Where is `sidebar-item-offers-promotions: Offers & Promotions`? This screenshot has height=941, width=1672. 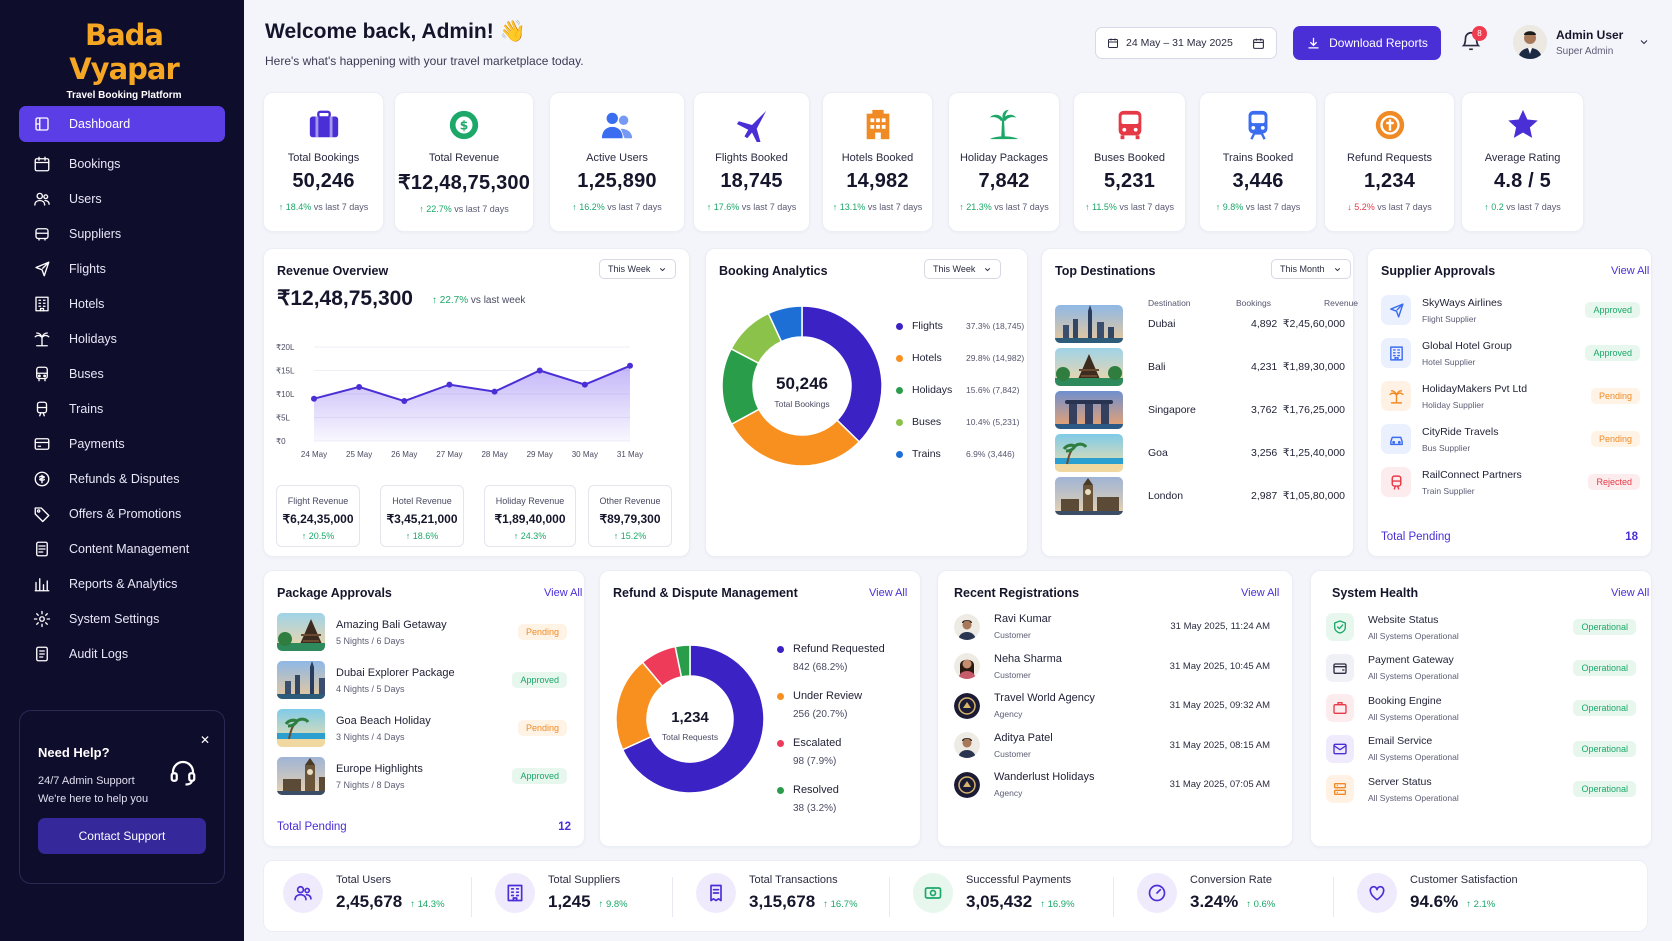
sidebar-item-offers-promotions: Offers & Promotions is located at coordinates (122, 513).